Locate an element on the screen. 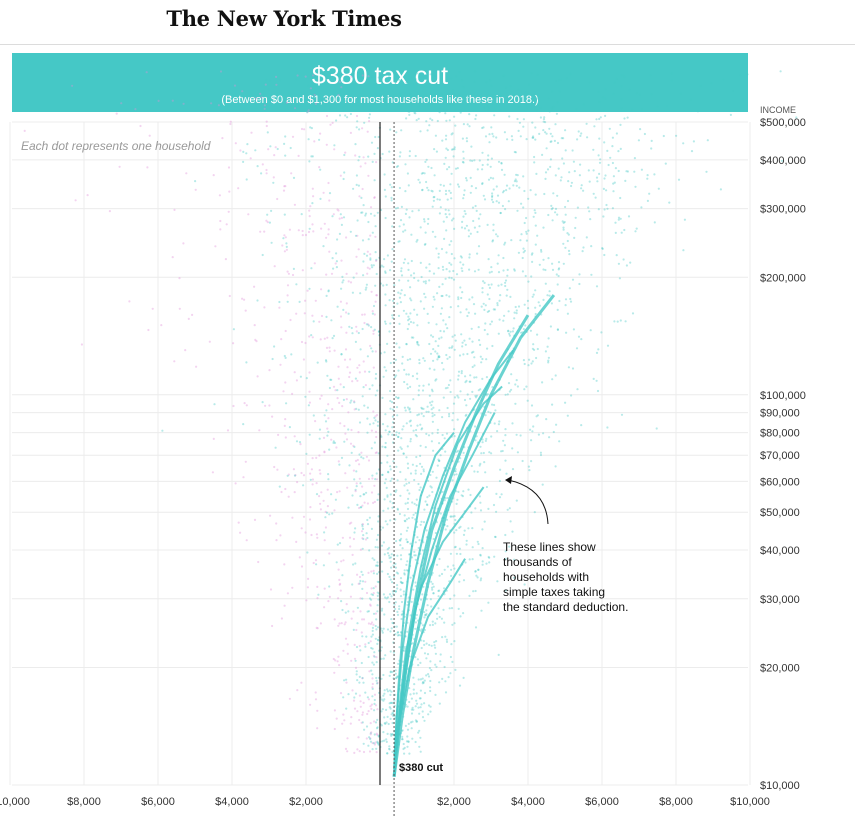  nyt-logo: The New York Times is located at coordinates (284, 18).